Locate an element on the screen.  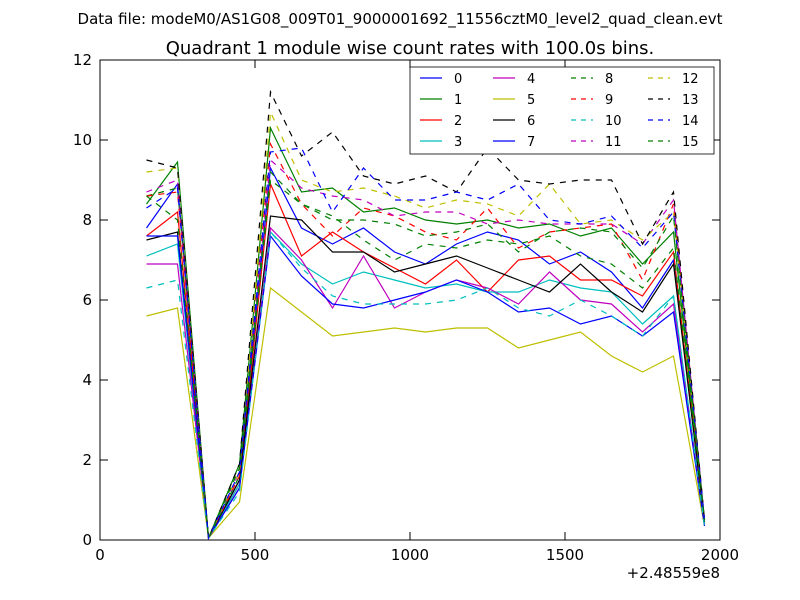
legend-label-2: 2 is located at coordinates (458, 121).